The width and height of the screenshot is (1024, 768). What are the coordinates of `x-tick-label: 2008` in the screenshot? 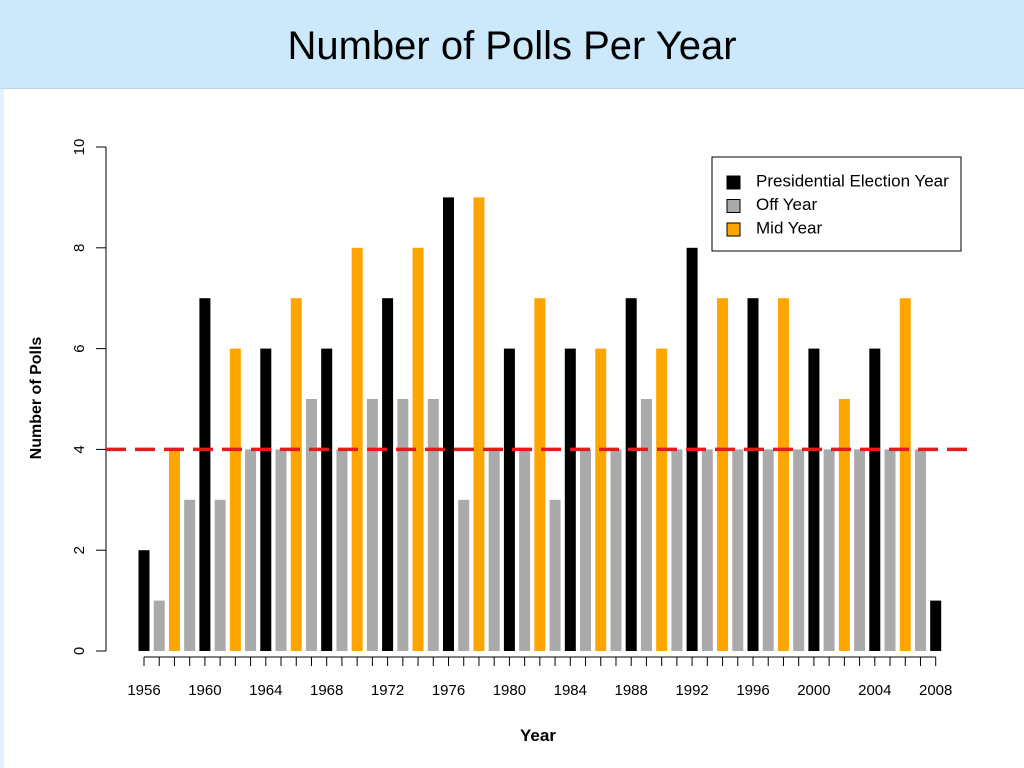 It's located at (935, 690).